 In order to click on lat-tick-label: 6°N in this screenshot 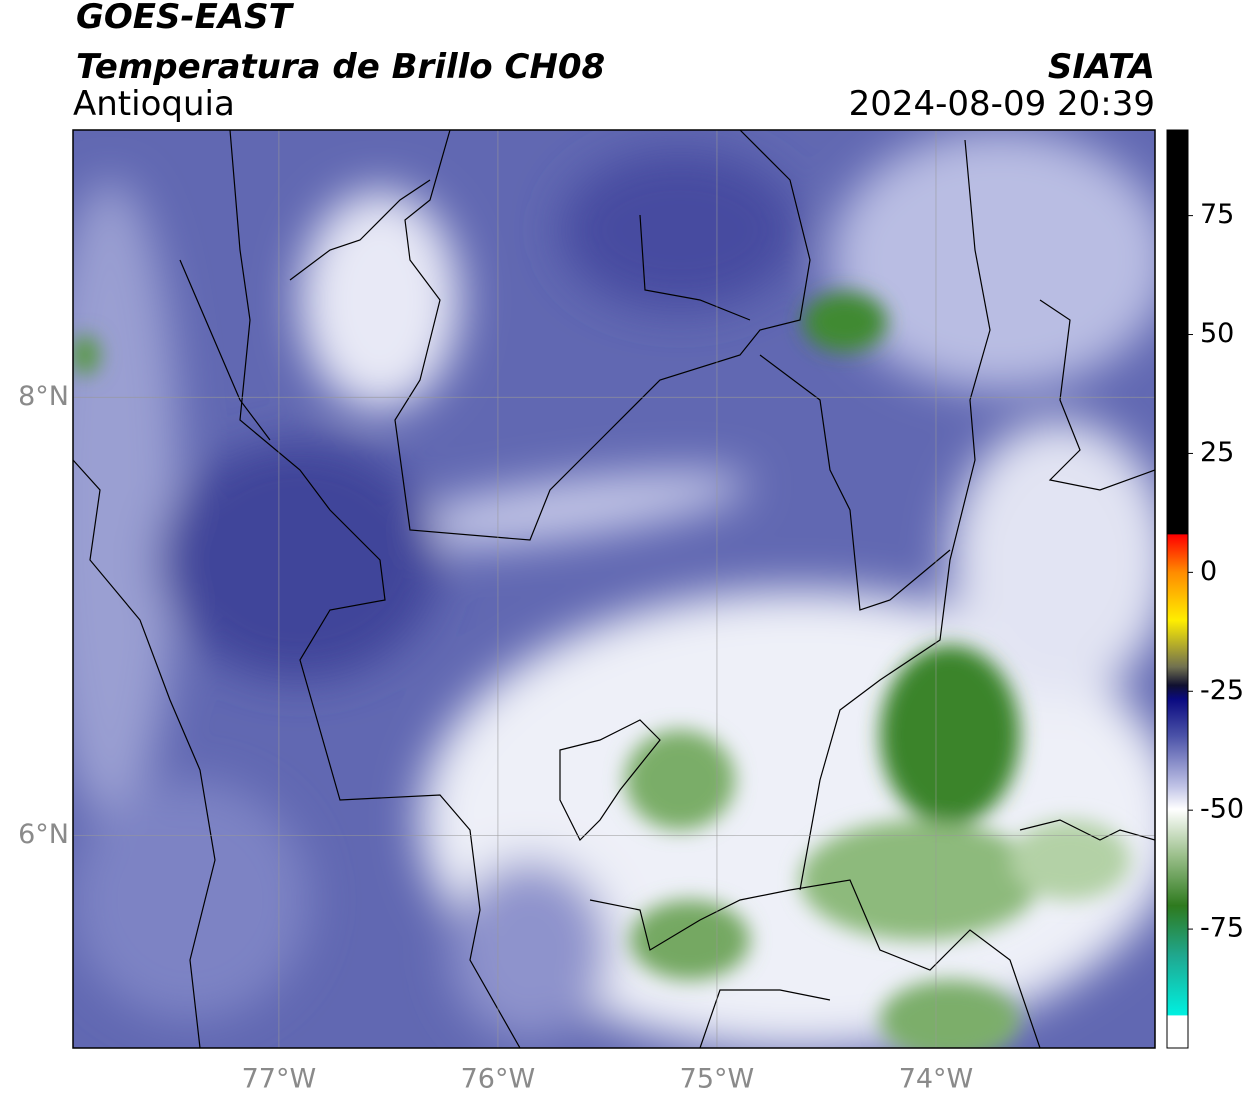, I will do `click(43, 834)`.